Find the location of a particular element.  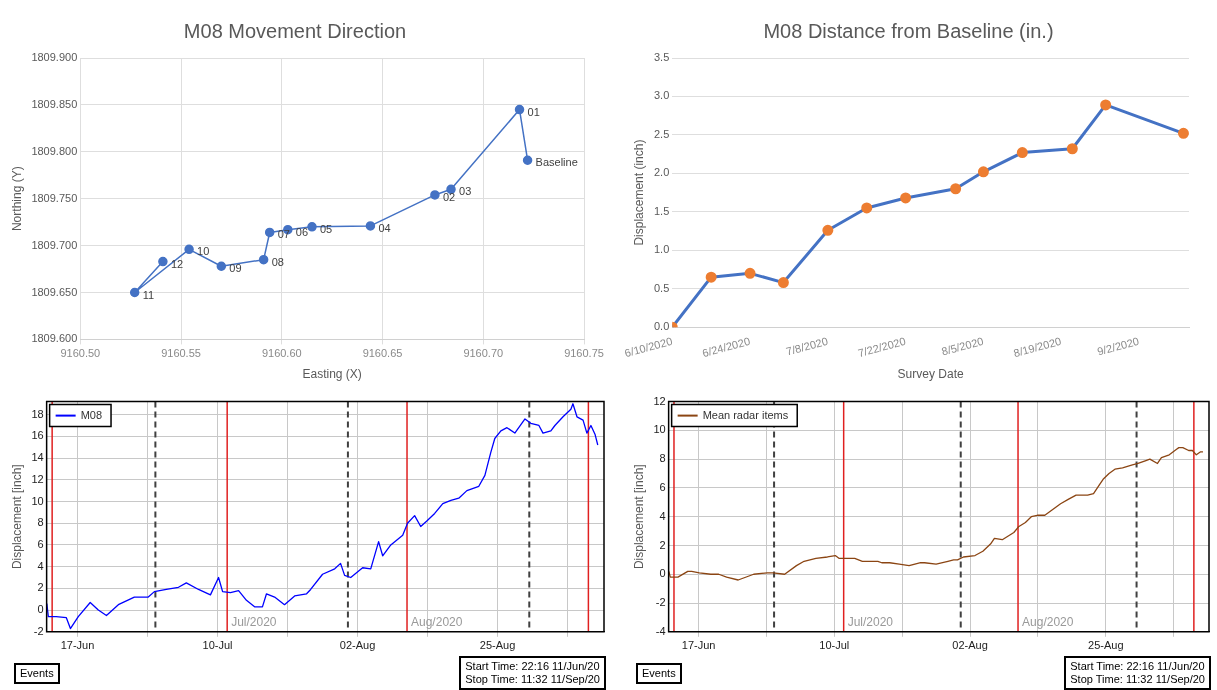

annotation: 02 is located at coordinates (449, 196).